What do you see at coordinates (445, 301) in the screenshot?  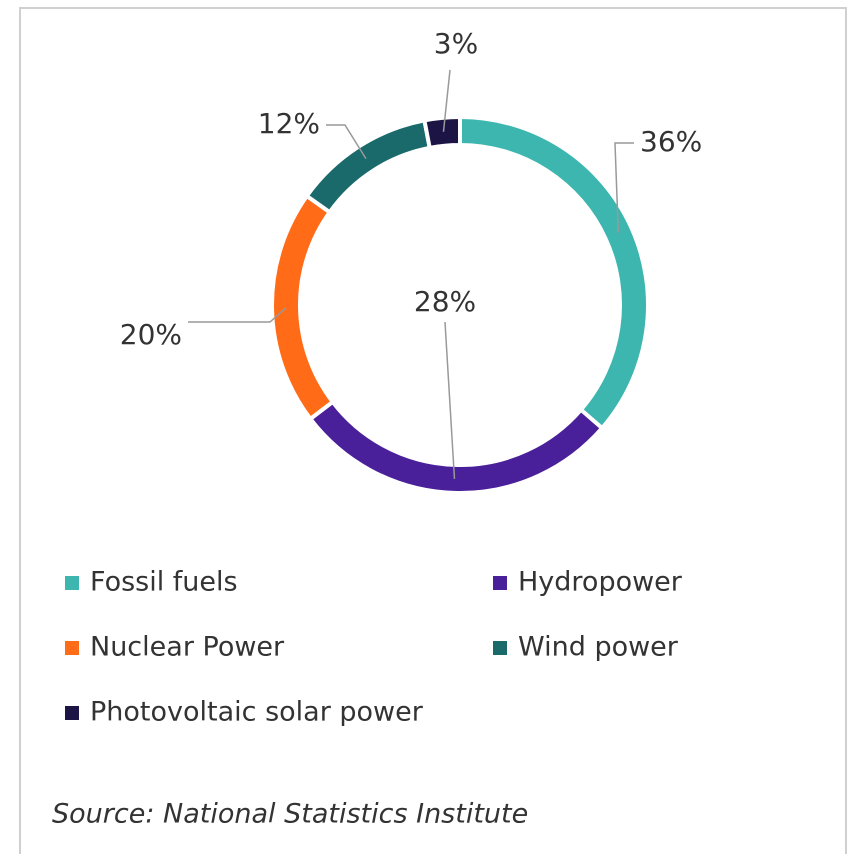 I see `data-label: 28%` at bounding box center [445, 301].